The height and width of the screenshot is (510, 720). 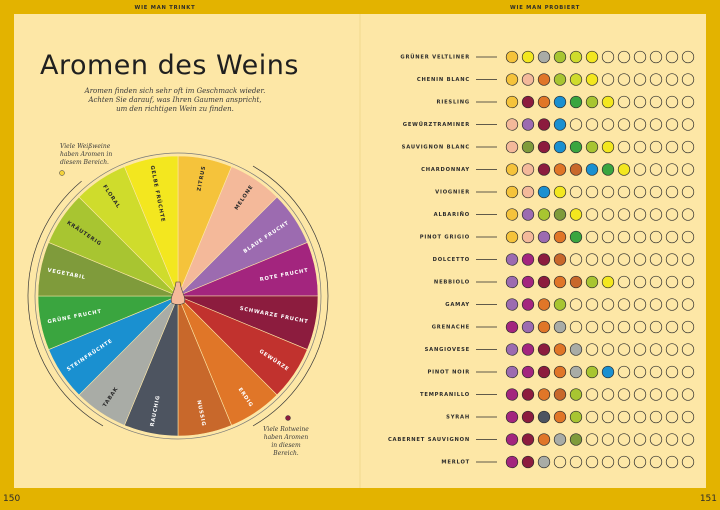 What do you see at coordinates (201, 178) in the screenshot?
I see `segment-label: ZITRUS` at bounding box center [201, 178].